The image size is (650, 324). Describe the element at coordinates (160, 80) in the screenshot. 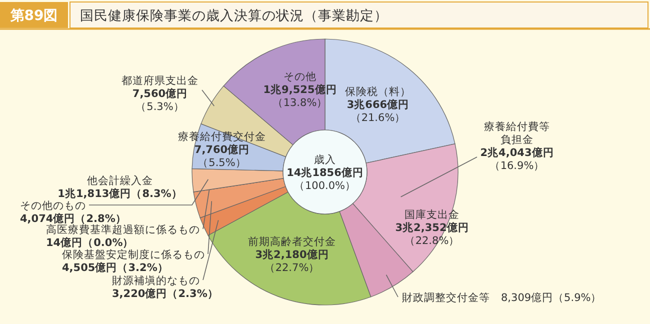

I see `slice-label: 都道府県支出金` at that location.